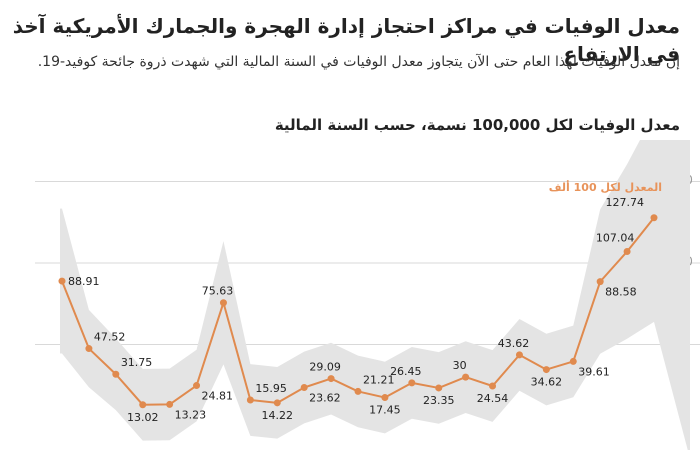  What do you see at coordinates (547, 382) in the screenshot?
I see `data-label: 34.62` at bounding box center [547, 382].